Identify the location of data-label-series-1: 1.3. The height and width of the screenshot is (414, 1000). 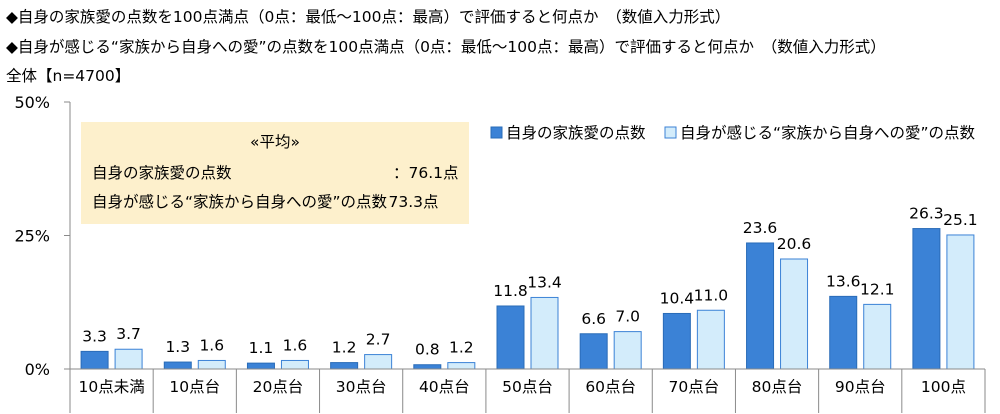
(177, 347).